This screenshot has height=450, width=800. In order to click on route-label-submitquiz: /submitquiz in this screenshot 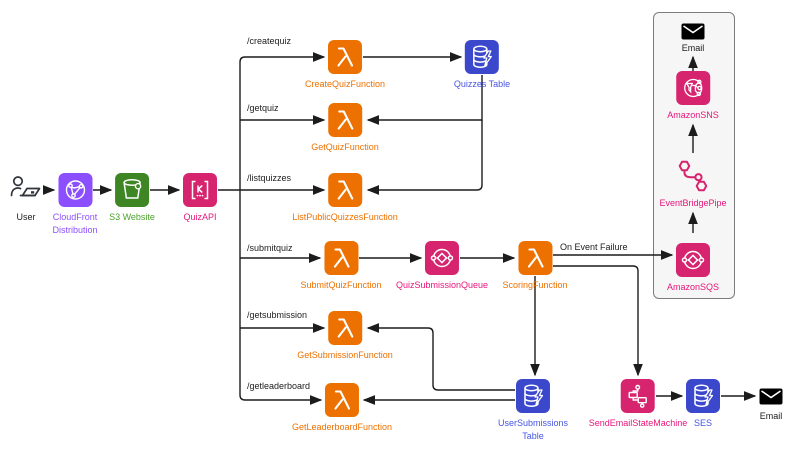, I will do `click(270, 248)`.